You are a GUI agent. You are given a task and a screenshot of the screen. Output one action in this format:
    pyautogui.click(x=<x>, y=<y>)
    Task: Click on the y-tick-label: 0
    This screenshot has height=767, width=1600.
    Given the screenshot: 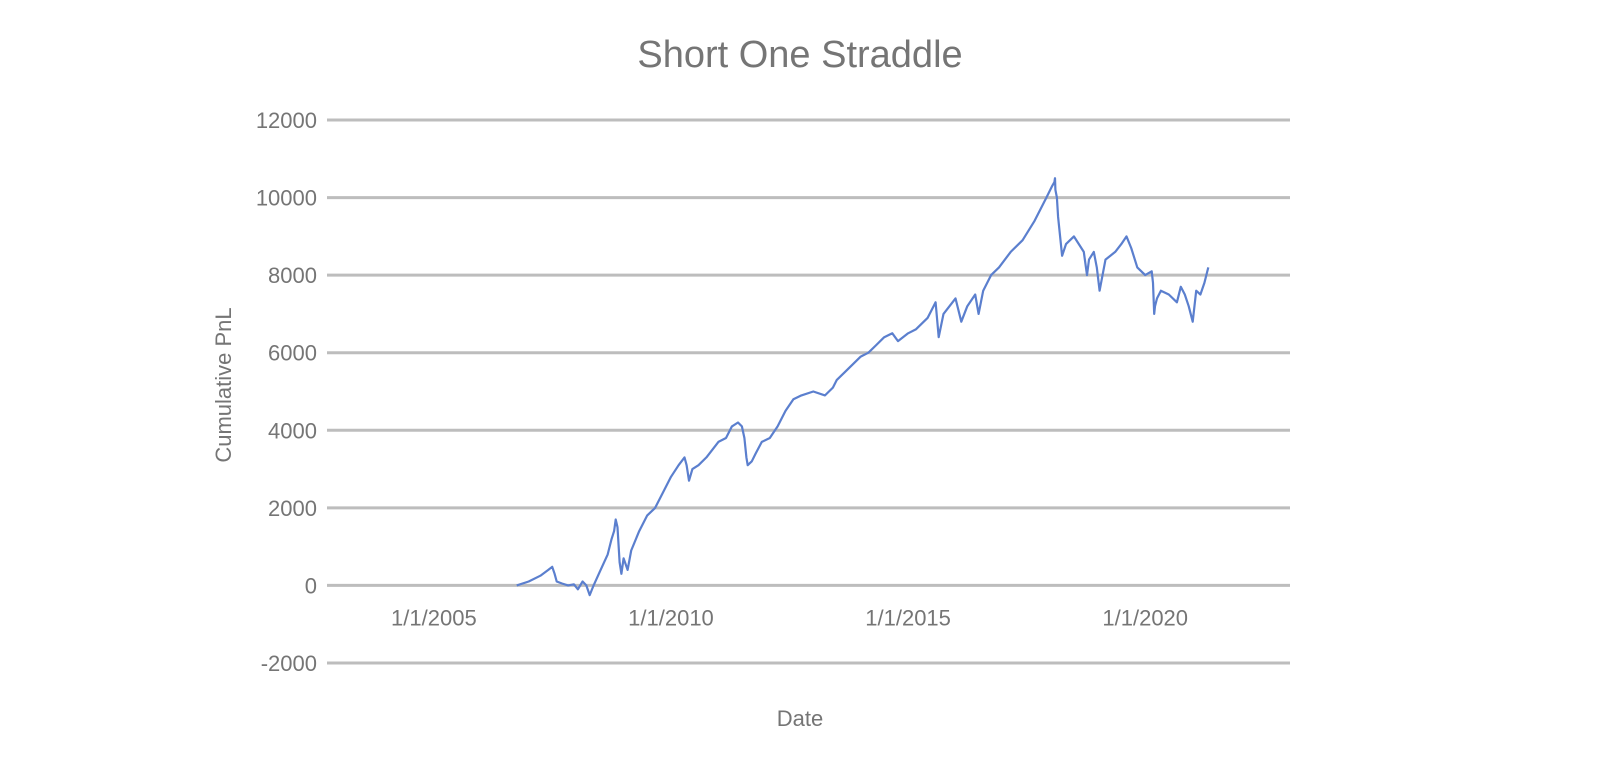 What is the action you would take?
    pyautogui.click(x=311, y=585)
    